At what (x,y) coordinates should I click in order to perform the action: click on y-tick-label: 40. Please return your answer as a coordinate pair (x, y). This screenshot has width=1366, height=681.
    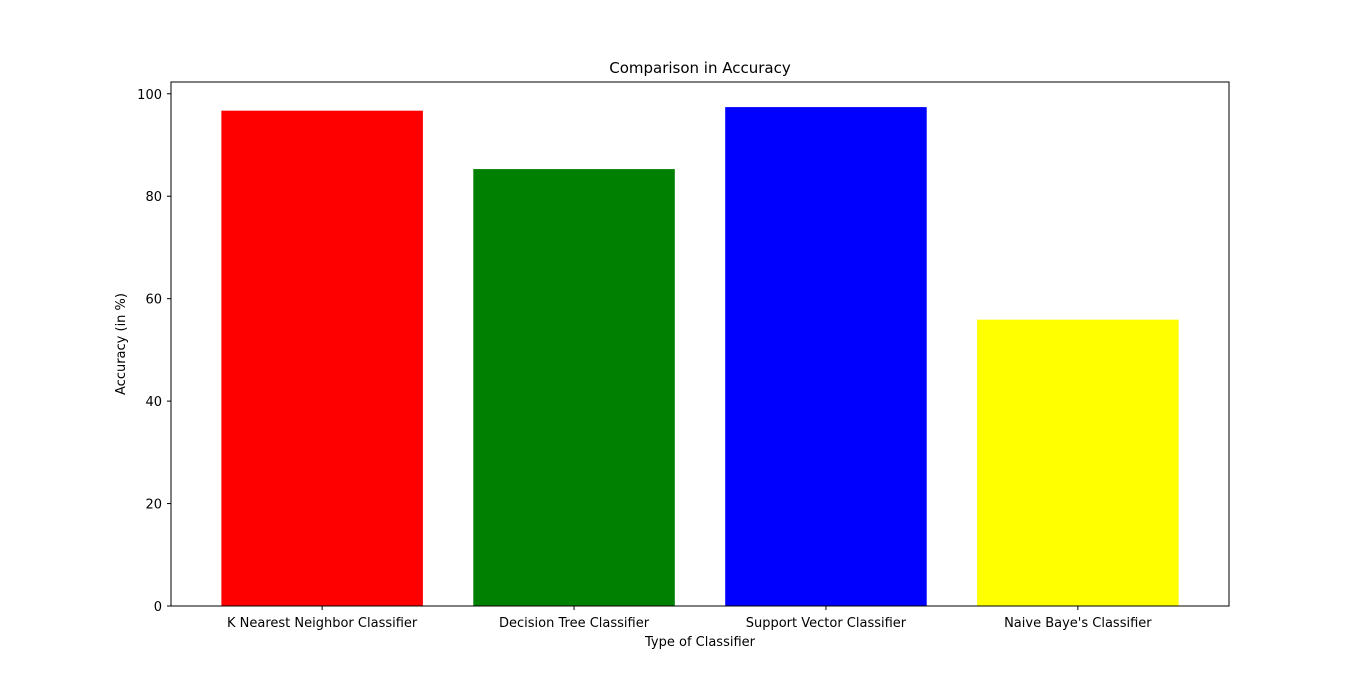
    Looking at the image, I should click on (153, 402).